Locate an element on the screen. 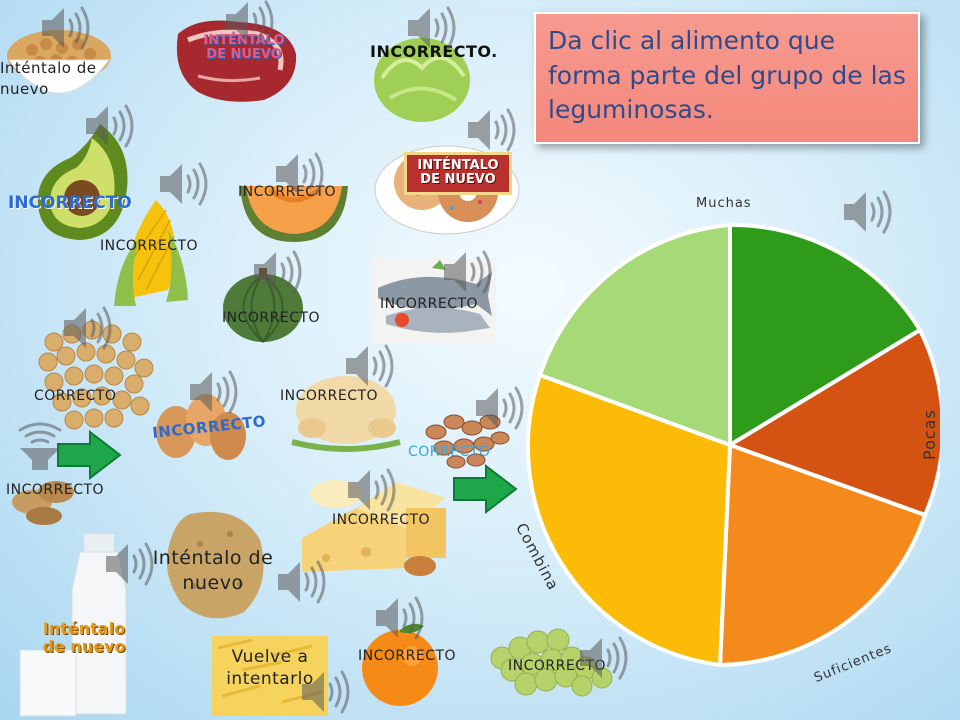  potato-label: Inténtalo de nuevo is located at coordinates (213, 570).